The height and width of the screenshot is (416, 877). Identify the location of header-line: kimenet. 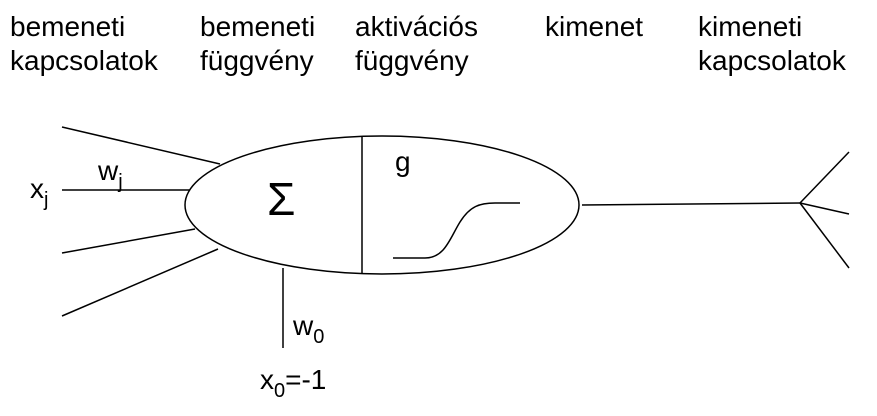
(594, 26).